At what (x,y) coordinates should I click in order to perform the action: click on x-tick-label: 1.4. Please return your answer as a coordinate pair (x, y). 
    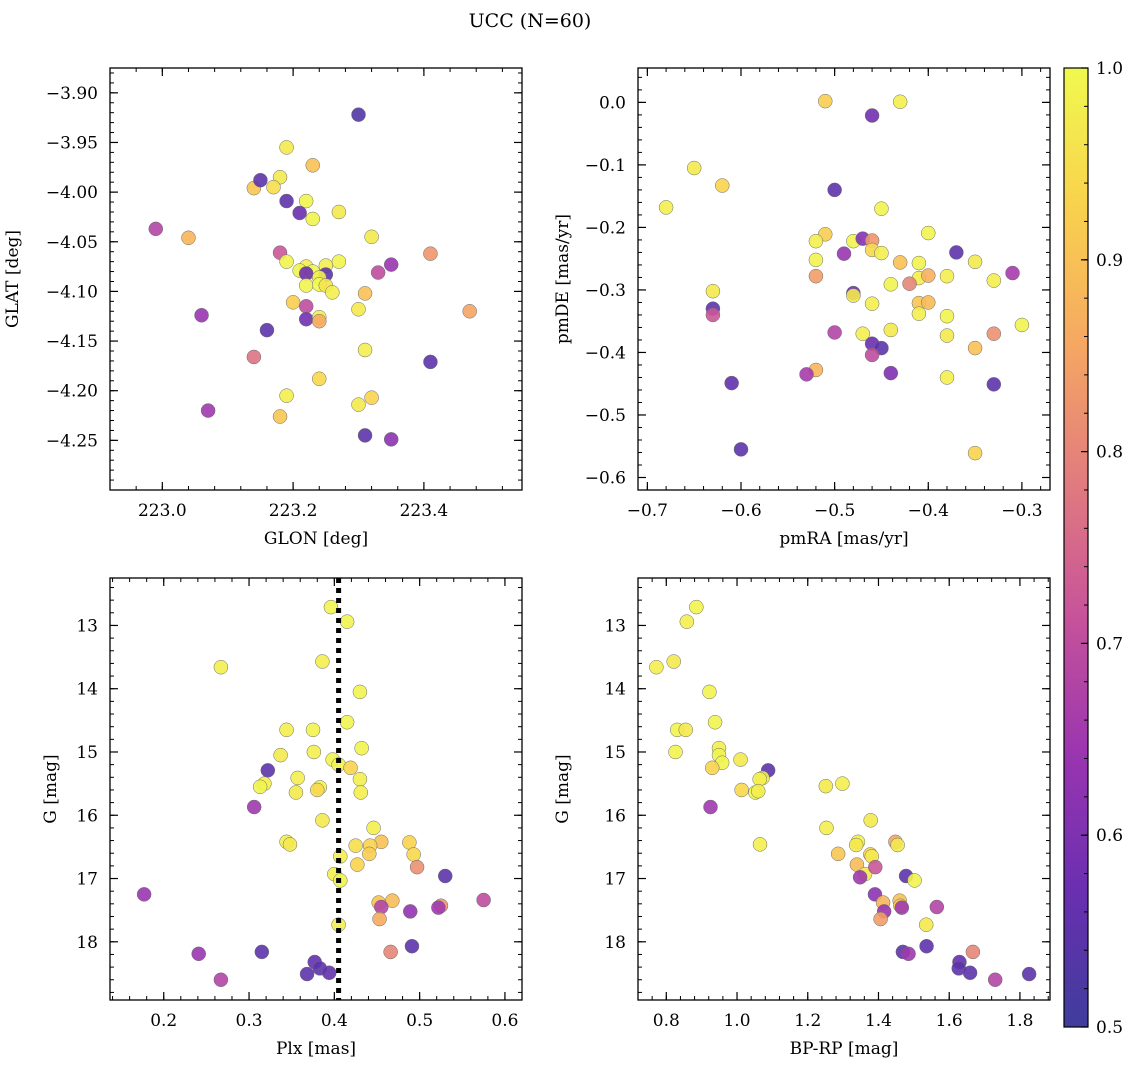
    Looking at the image, I should click on (878, 1021).